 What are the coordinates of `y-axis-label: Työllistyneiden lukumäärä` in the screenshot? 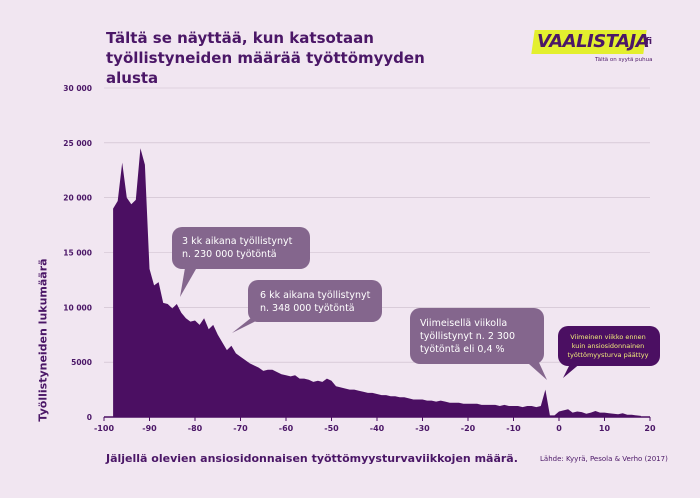 It's located at (43, 340).